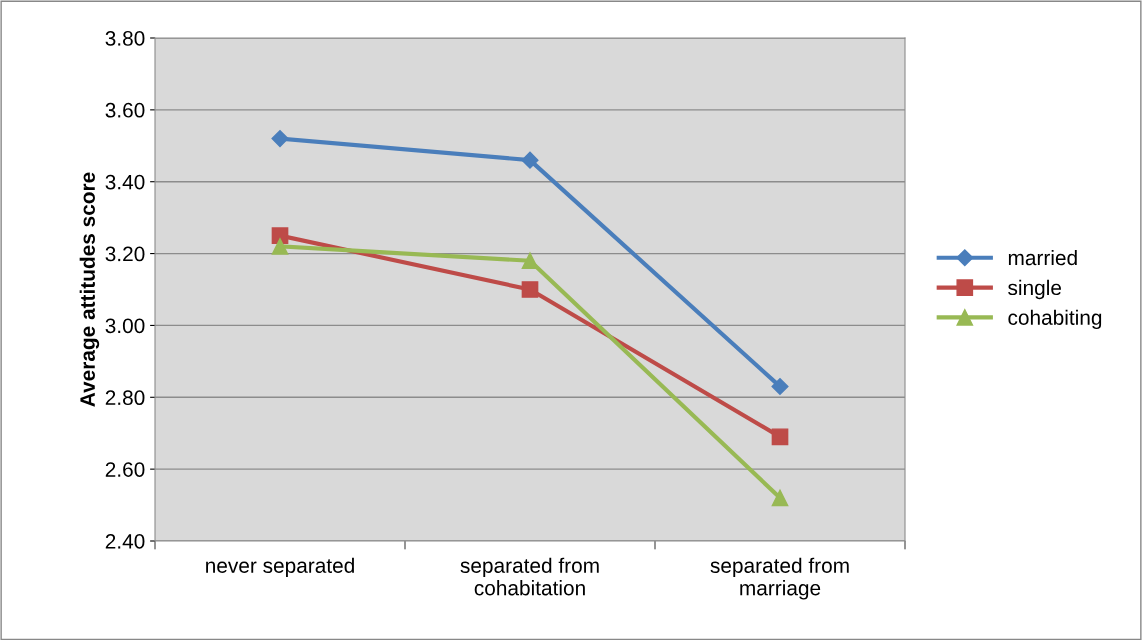  I want to click on x-tick-label: separated from marriage, so click(779, 578).